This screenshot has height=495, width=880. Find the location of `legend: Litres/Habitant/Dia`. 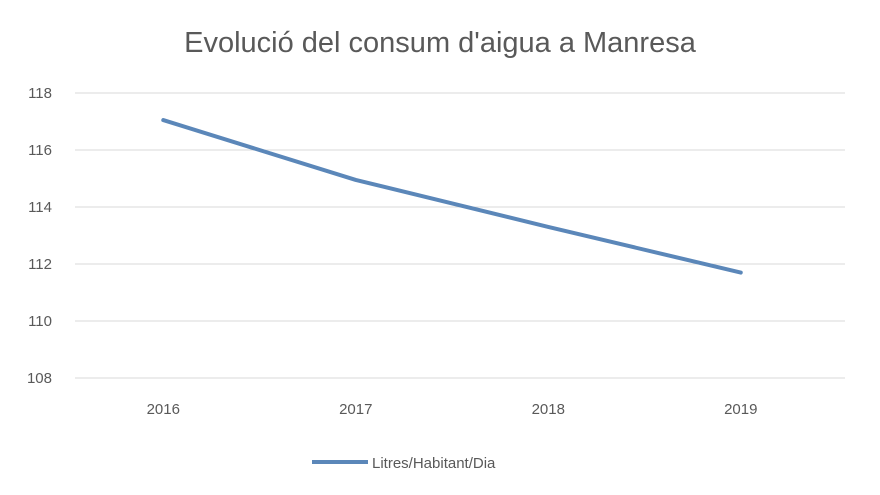

legend: Litres/Habitant/Dia is located at coordinates (404, 463).